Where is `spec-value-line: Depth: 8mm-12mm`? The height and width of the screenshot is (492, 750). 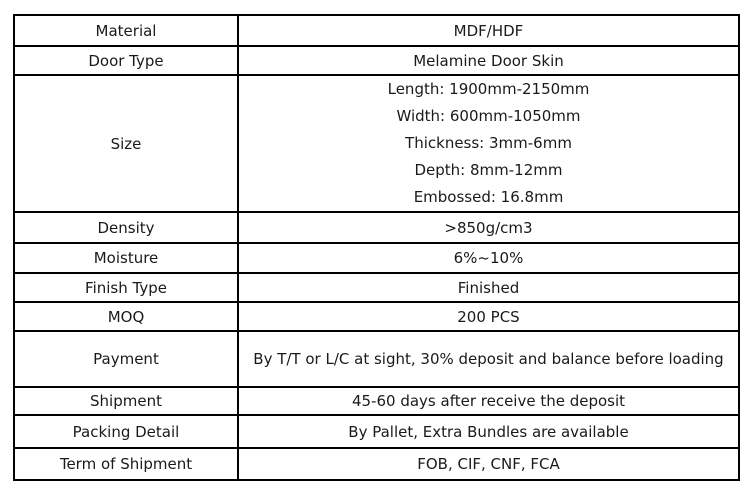
spec-value-line: Depth: 8mm-12mm is located at coordinates (488, 170).